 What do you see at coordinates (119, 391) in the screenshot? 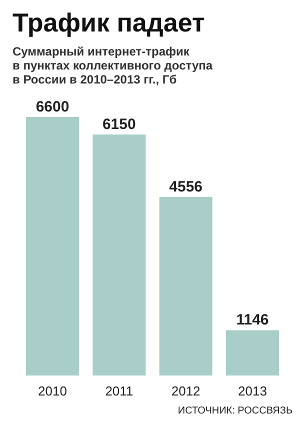
I see `x-tick-label: 2011` at bounding box center [119, 391].